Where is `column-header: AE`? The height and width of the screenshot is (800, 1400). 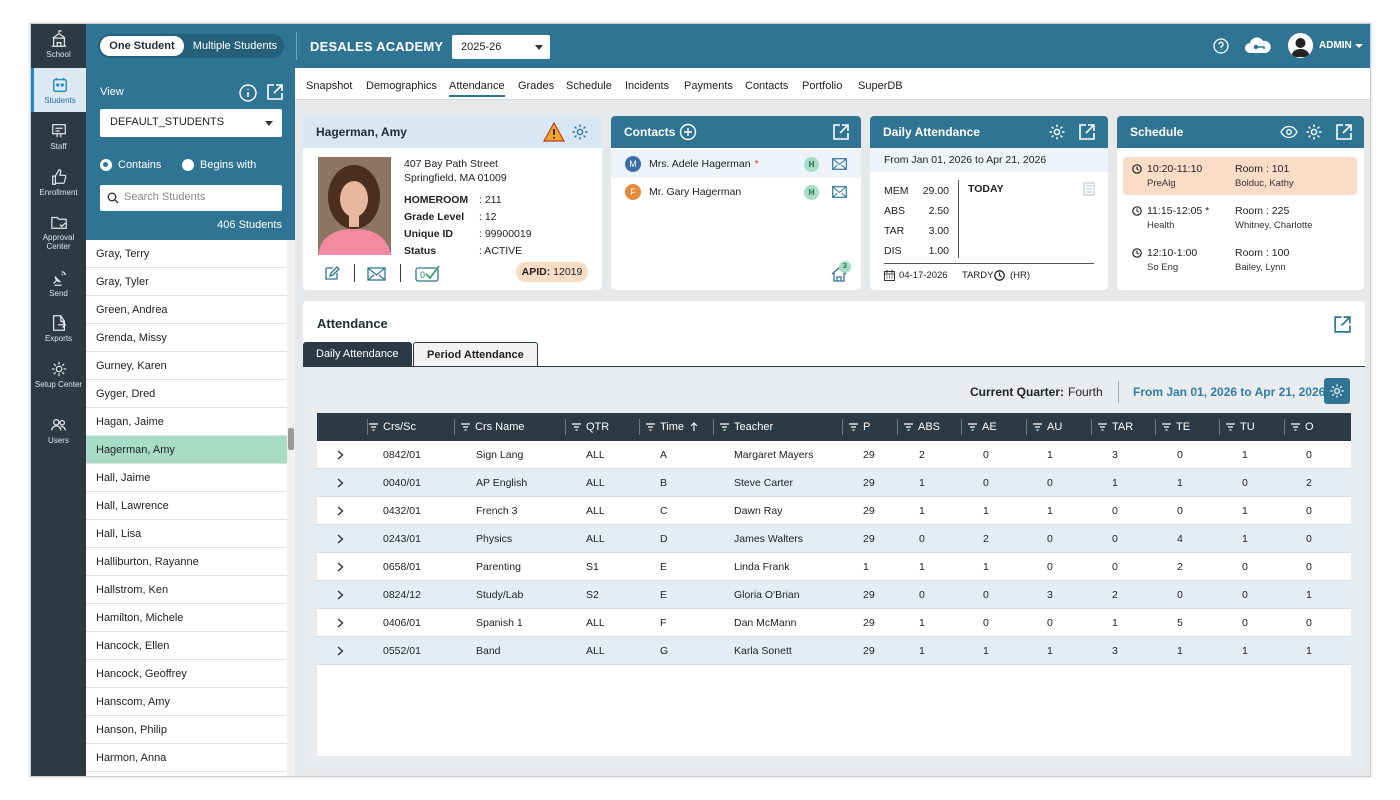 column-header: AE is located at coordinates (982, 427).